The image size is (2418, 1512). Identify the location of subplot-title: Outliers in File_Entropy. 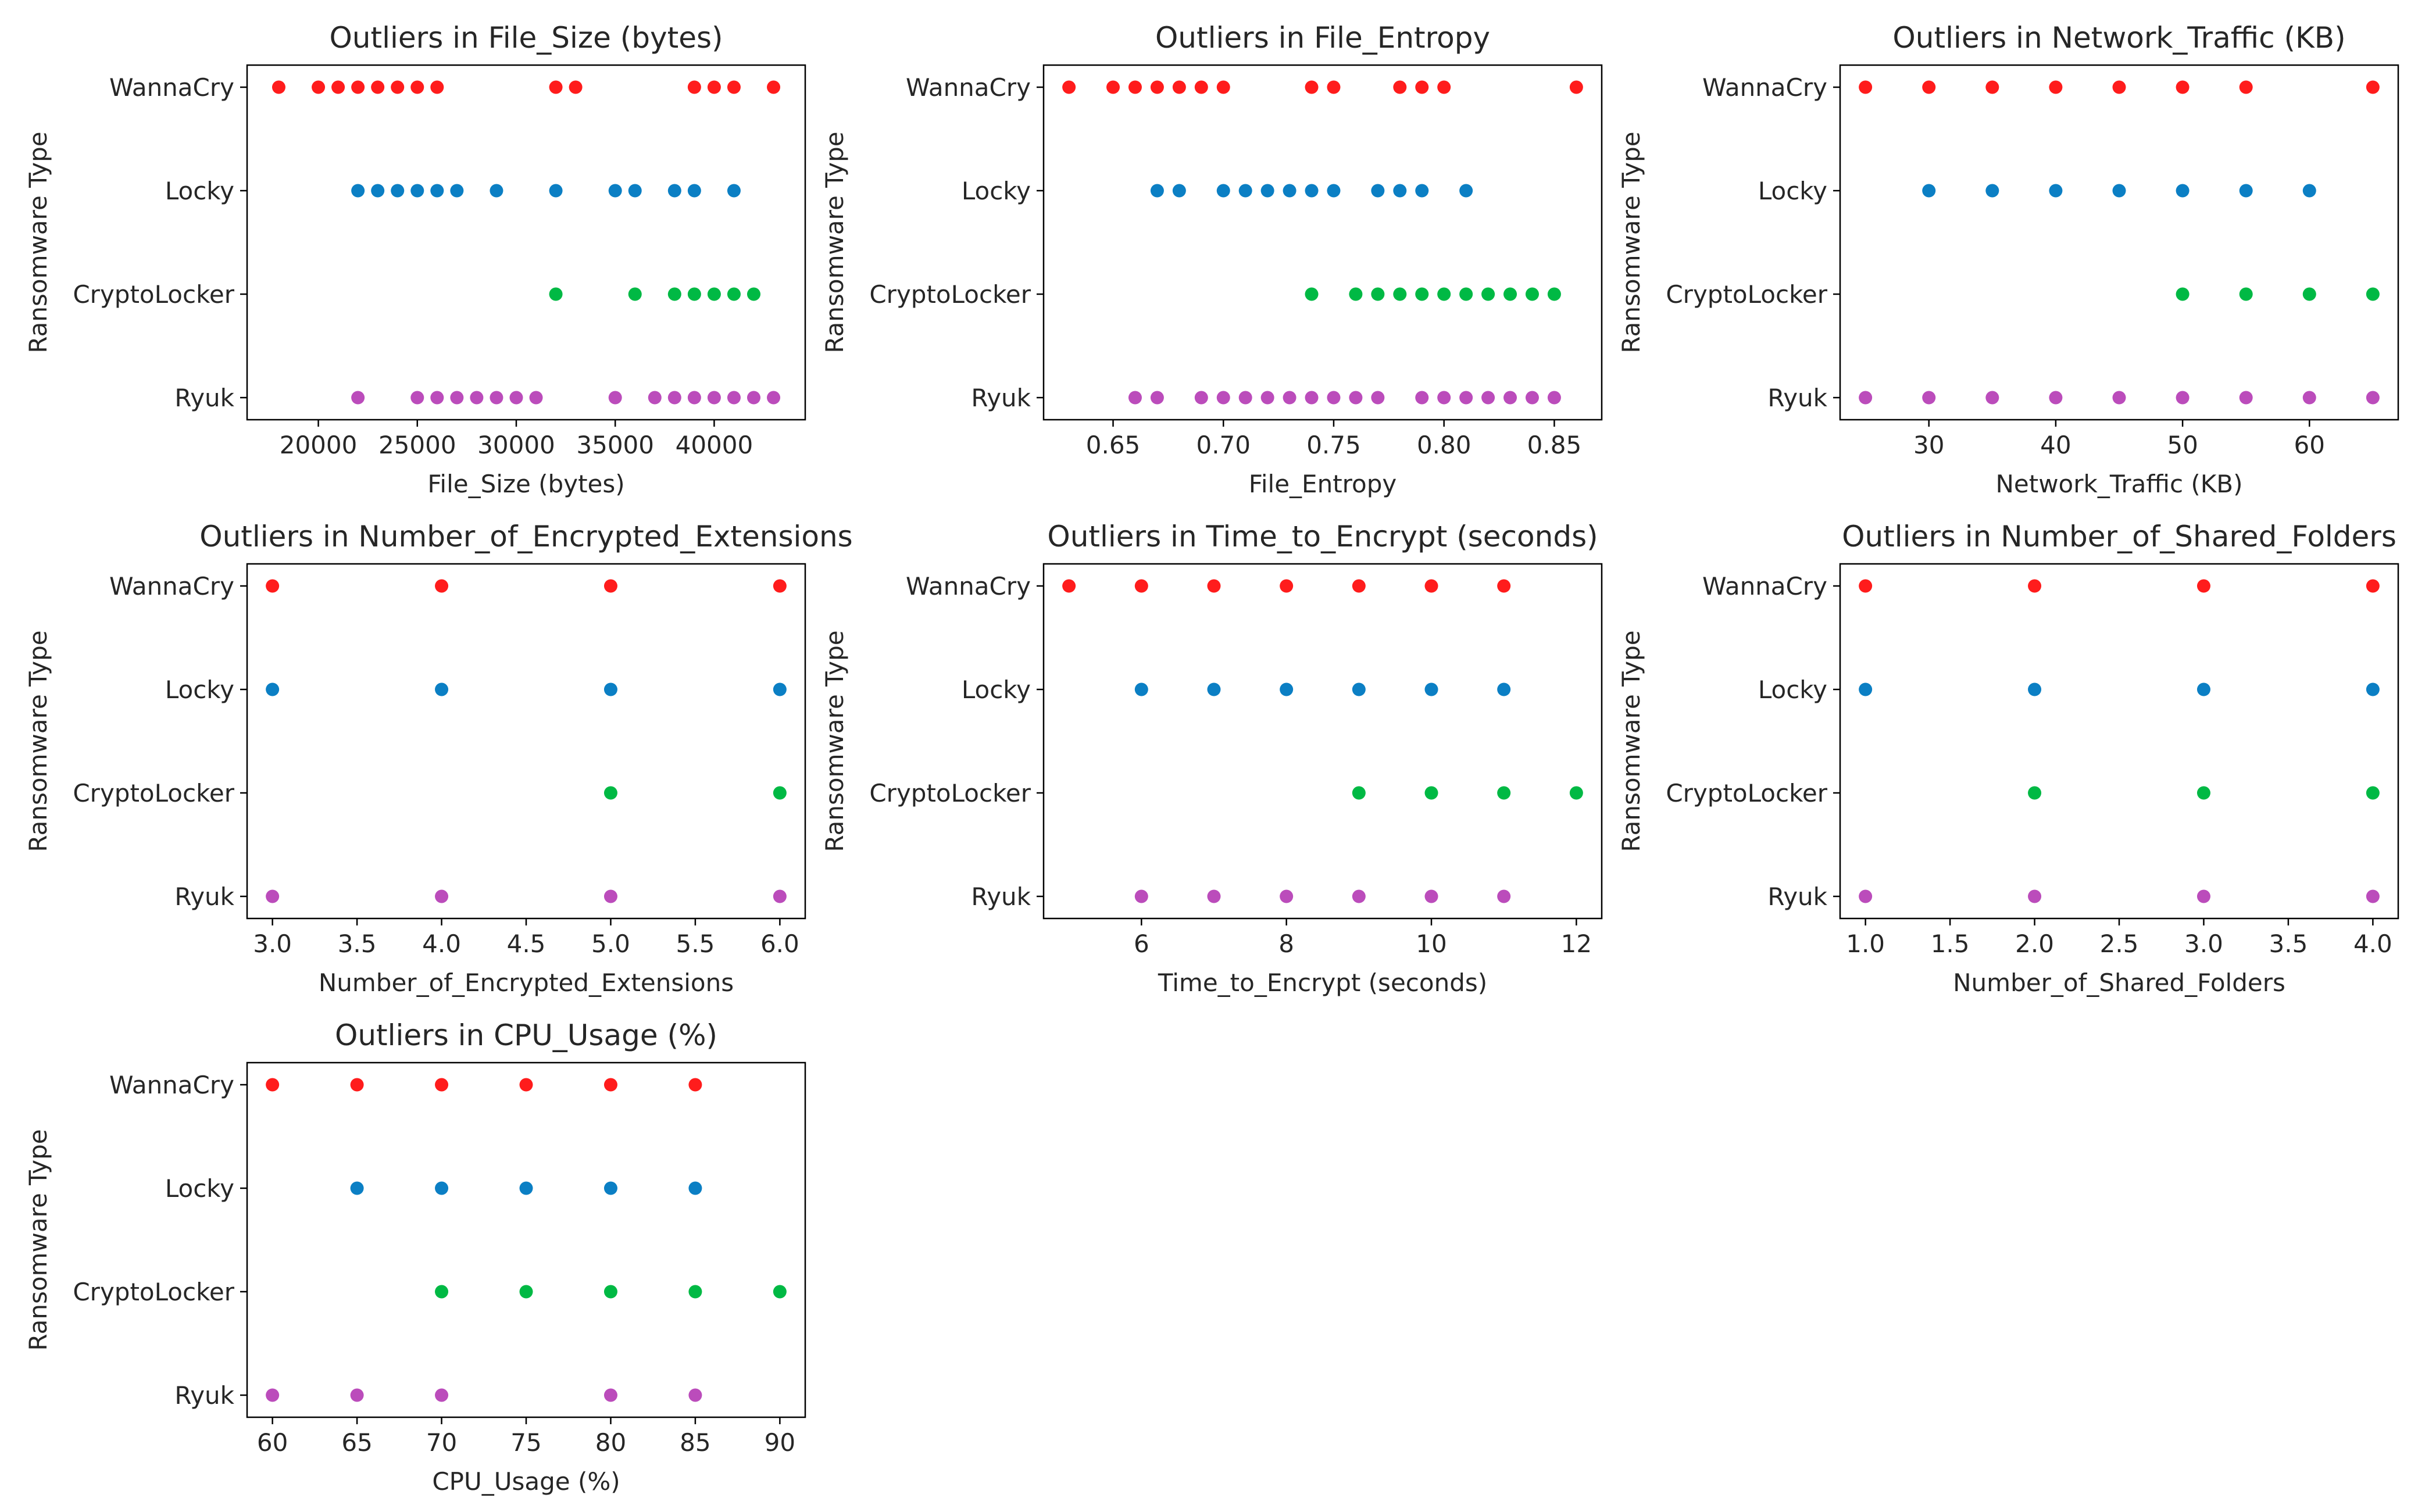
(1322, 38).